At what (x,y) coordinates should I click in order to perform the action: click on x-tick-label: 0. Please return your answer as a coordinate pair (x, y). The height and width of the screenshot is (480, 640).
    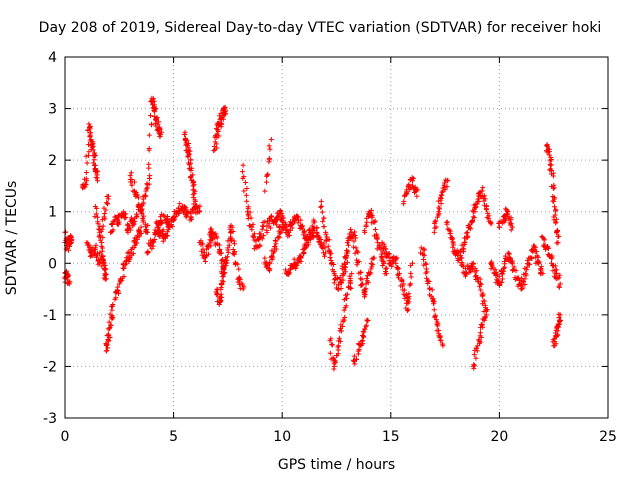
    Looking at the image, I should click on (65, 437).